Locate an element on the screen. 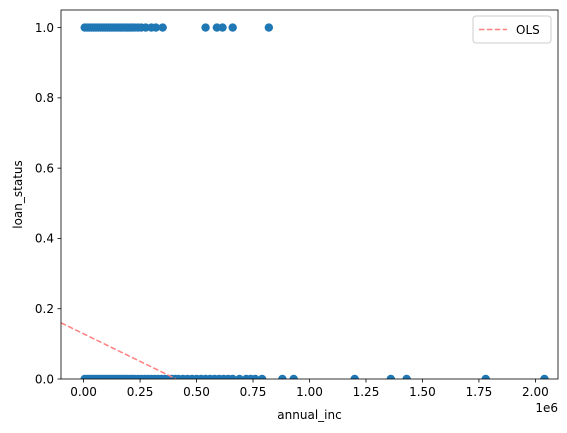  x-tick-label: 0.00 is located at coordinates (83, 392).